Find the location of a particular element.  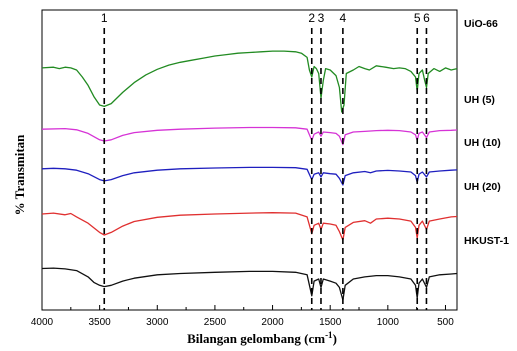

x-axis-label-close: ) is located at coordinates (335, 338).